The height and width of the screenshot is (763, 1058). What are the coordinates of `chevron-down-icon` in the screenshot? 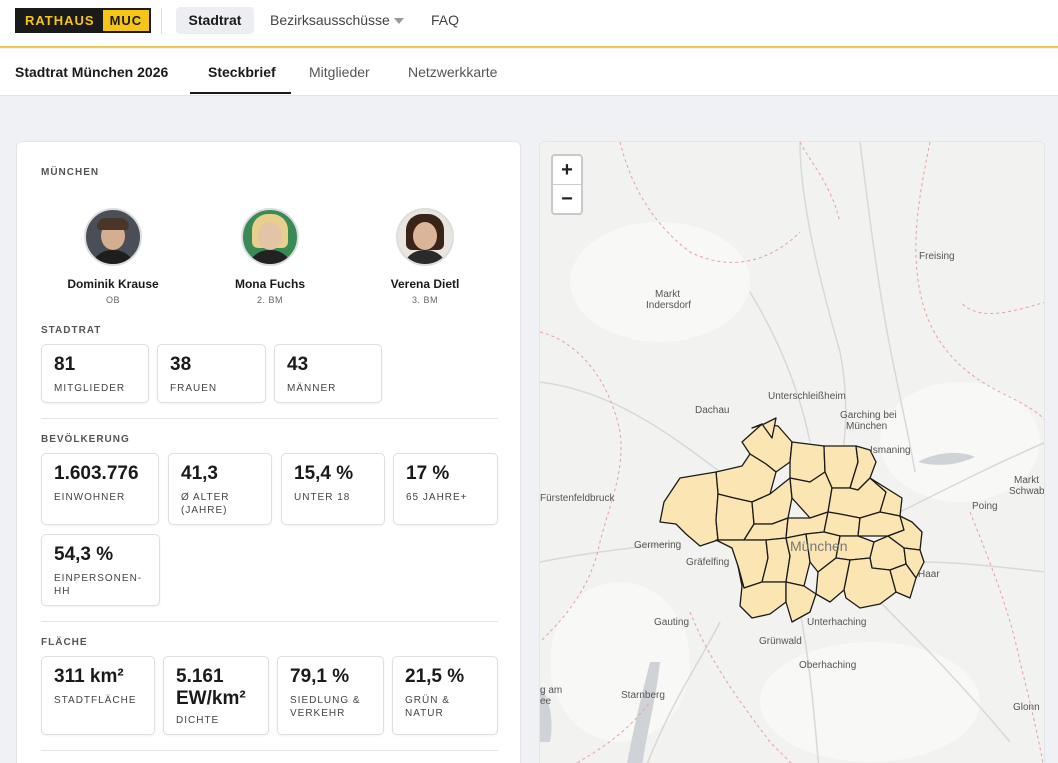 It's located at (398, 21).